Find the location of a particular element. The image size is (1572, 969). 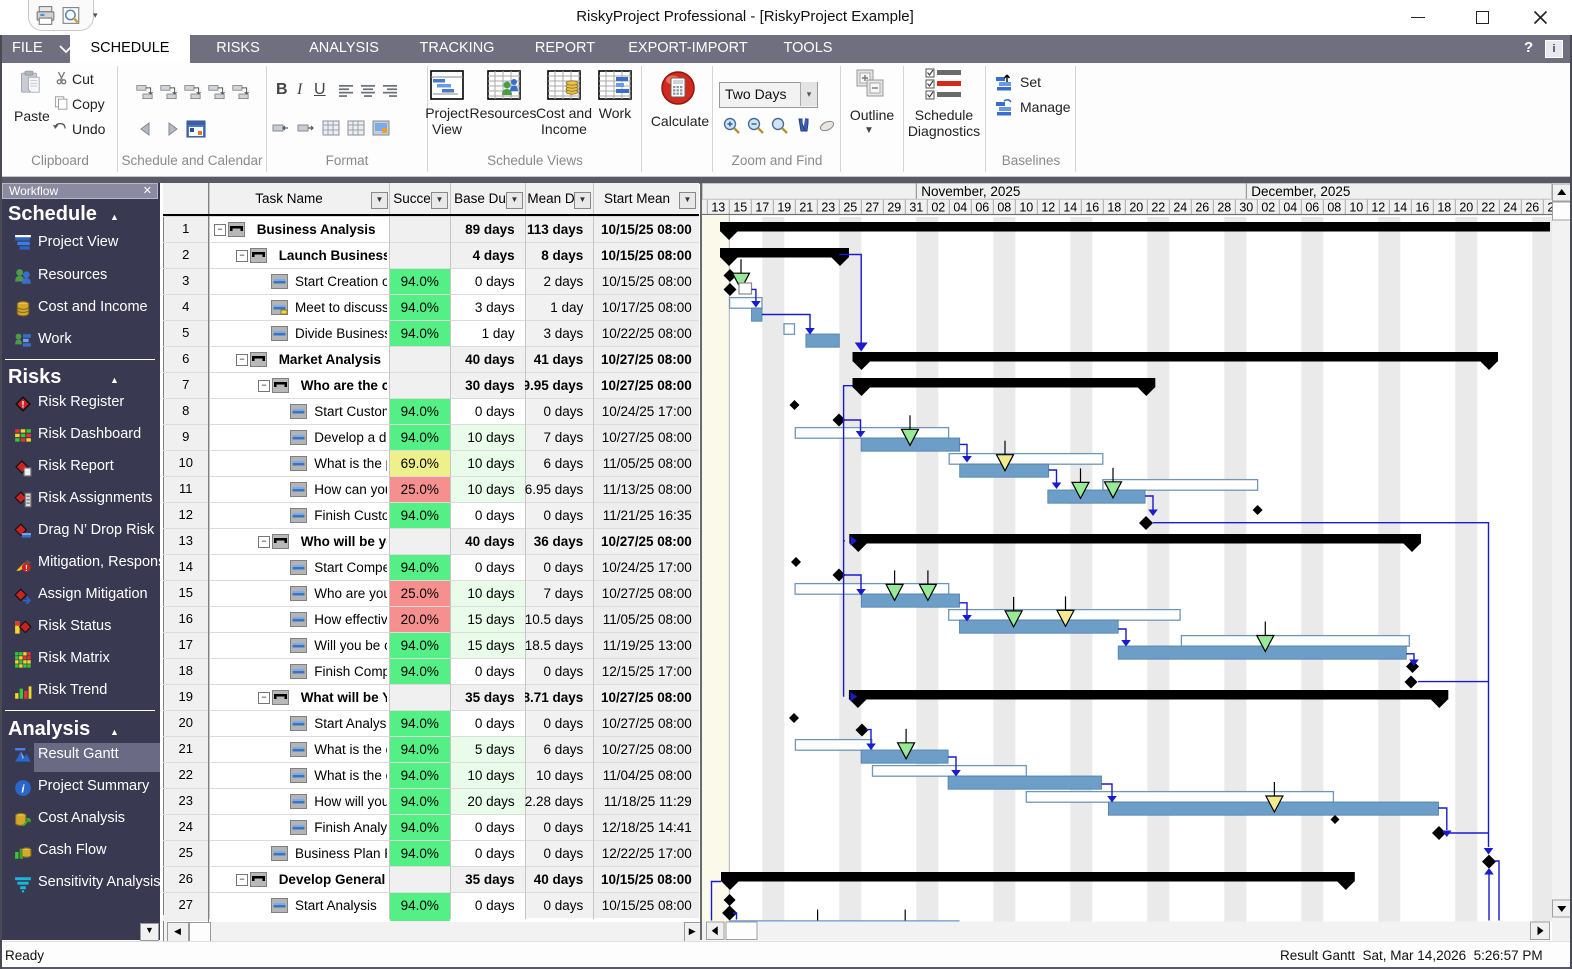

svg-text: 28 is located at coordinates (1224, 207).